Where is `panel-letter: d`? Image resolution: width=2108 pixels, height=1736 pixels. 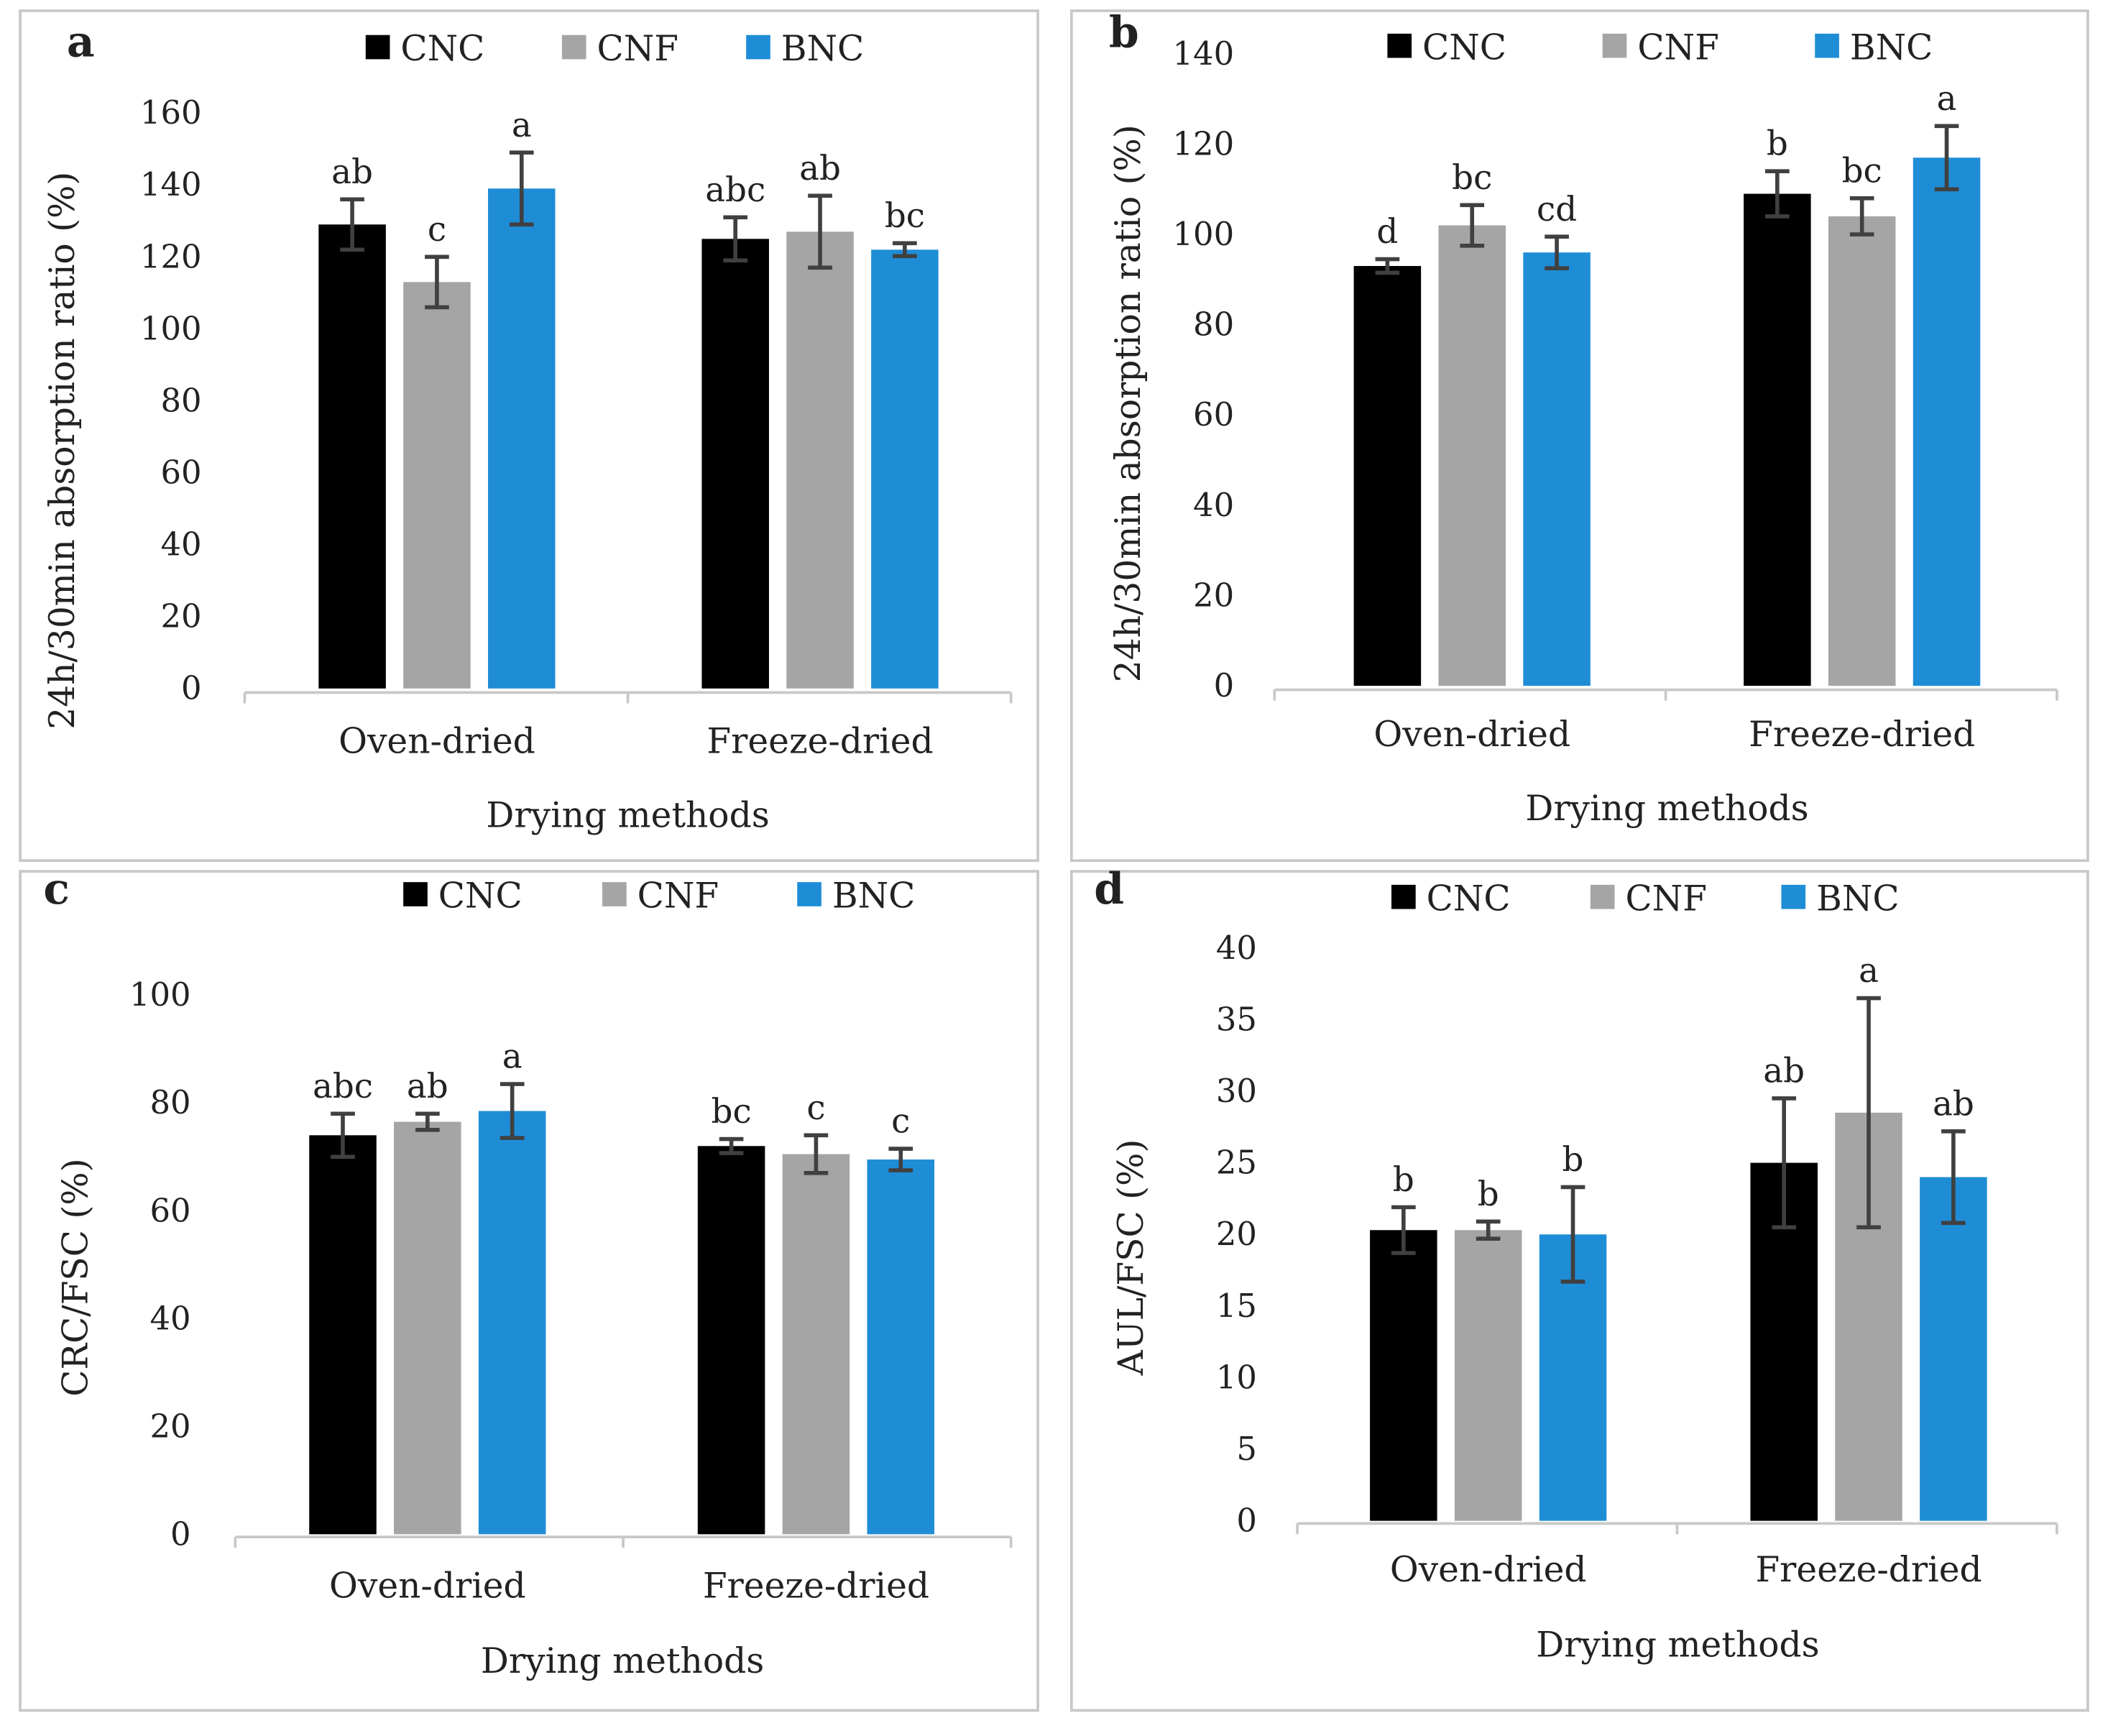 panel-letter: d is located at coordinates (1109, 889).